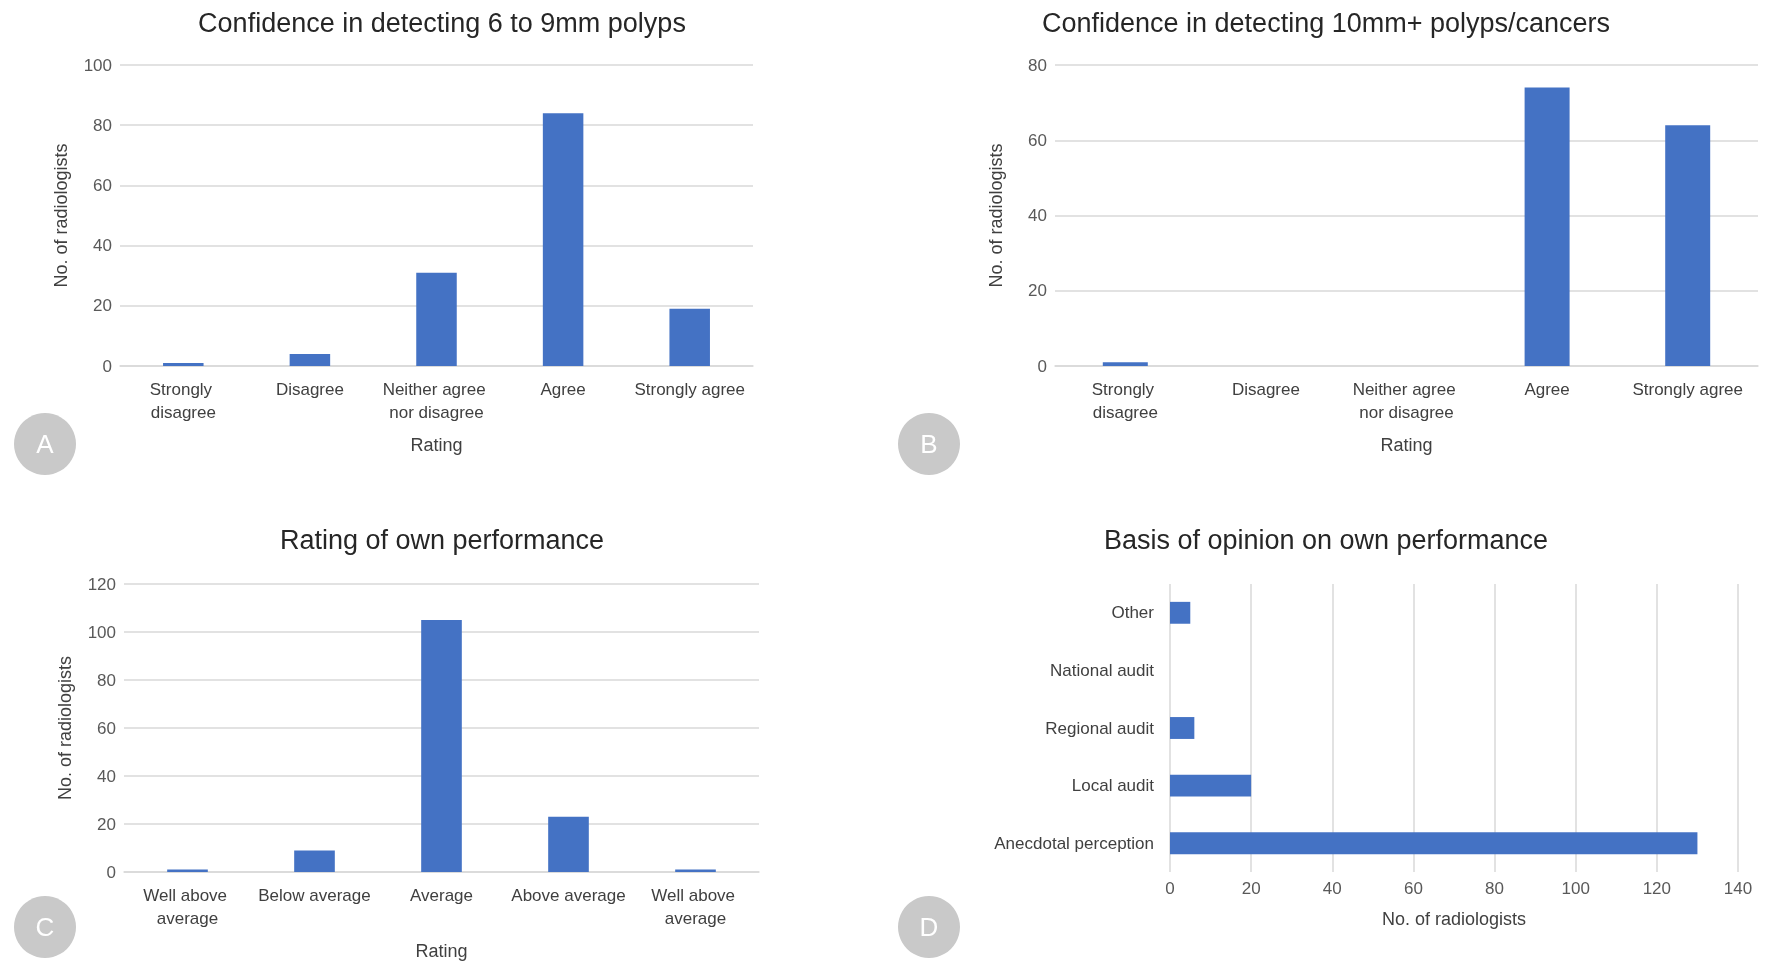  What do you see at coordinates (1575, 888) in the screenshot?
I see `x-tick-label: 100` at bounding box center [1575, 888].